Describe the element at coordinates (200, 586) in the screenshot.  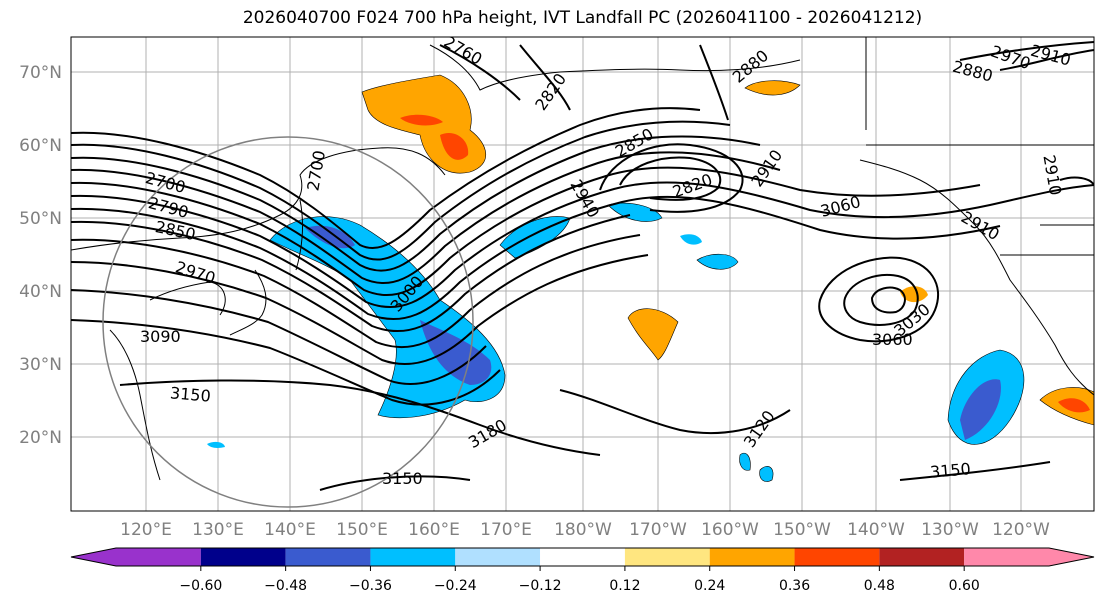
I see `colorbar-tick-label: −0.60` at that location.